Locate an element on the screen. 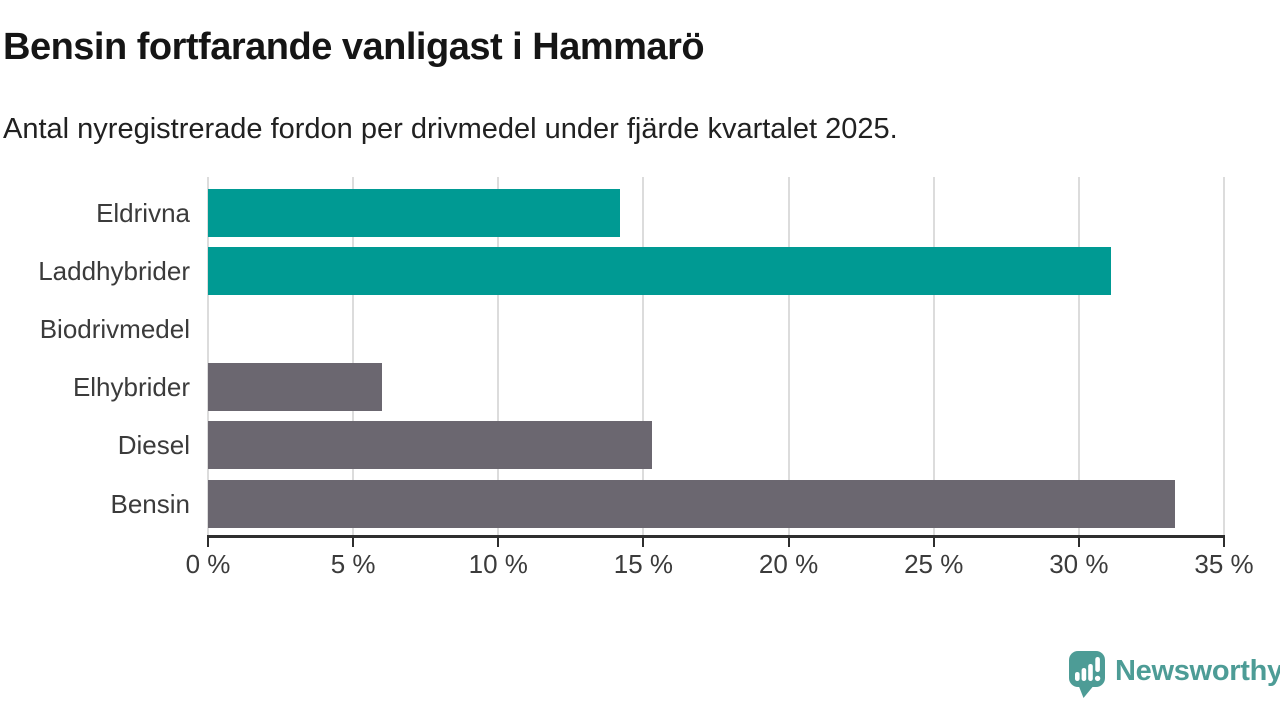  chart-title: Bensin fortfarande vanligast i Hammarö is located at coordinates (354, 47).